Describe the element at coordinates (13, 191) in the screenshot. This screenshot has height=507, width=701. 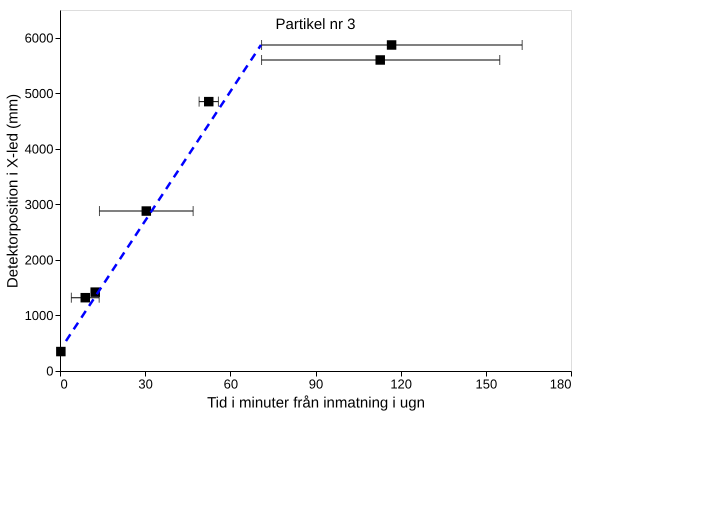
I see `y-axis-title: Detektorposition i X-led (mm)` at that location.